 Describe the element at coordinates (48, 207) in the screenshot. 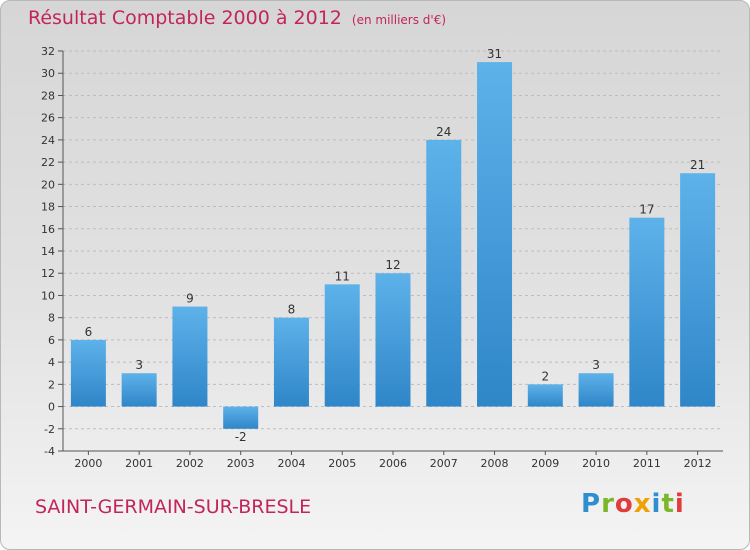

I see `y-tick-label: 18` at that location.